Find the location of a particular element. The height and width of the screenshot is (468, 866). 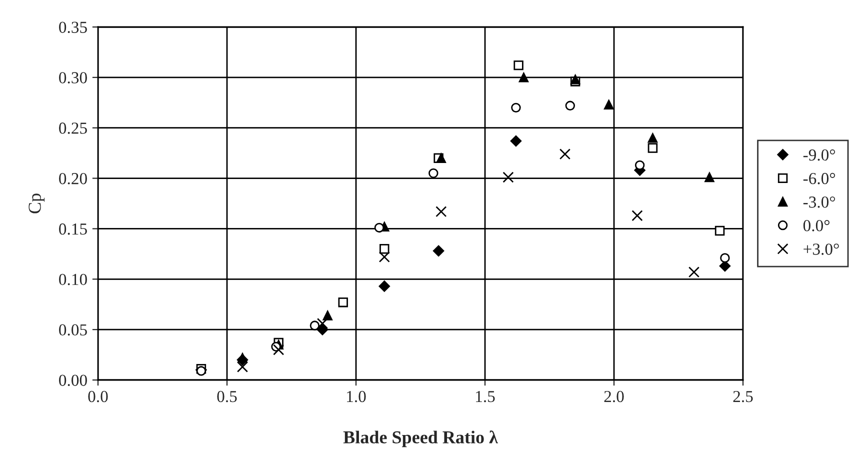

legend-label: -3.0° is located at coordinates (819, 202).